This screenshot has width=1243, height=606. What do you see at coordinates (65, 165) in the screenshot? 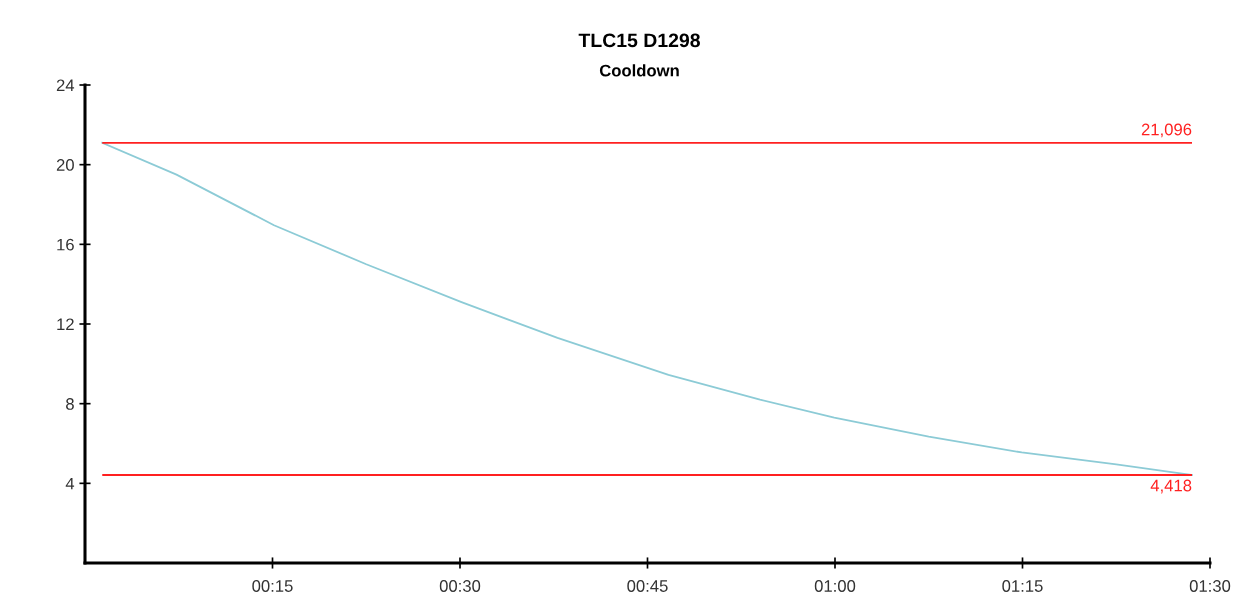
I see `y-tick-label: 20` at bounding box center [65, 165].